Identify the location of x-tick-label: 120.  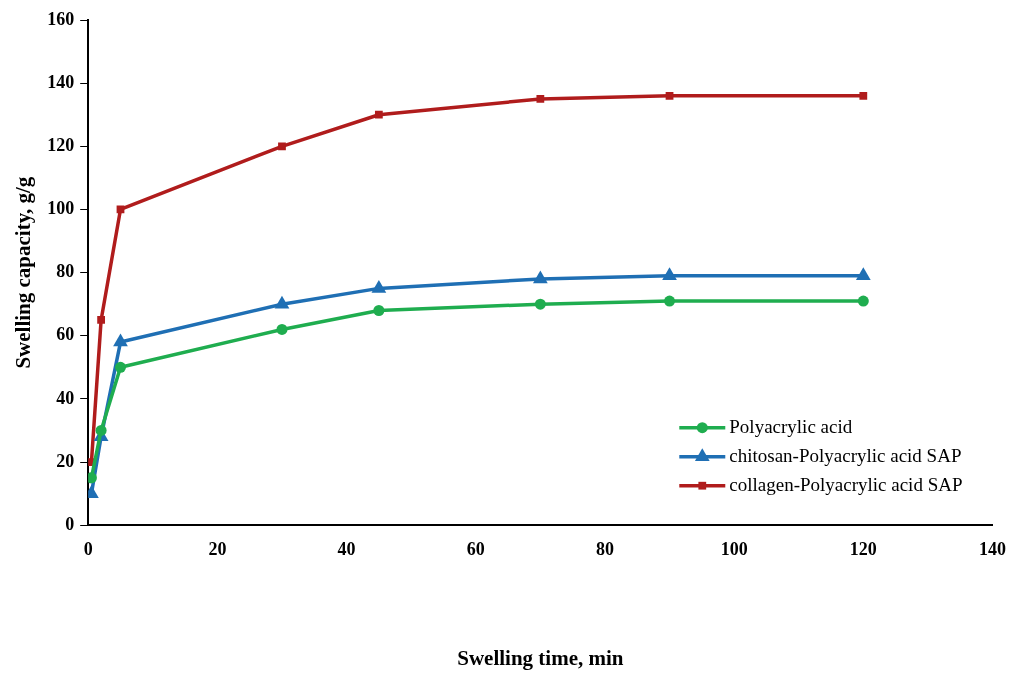
(863, 548).